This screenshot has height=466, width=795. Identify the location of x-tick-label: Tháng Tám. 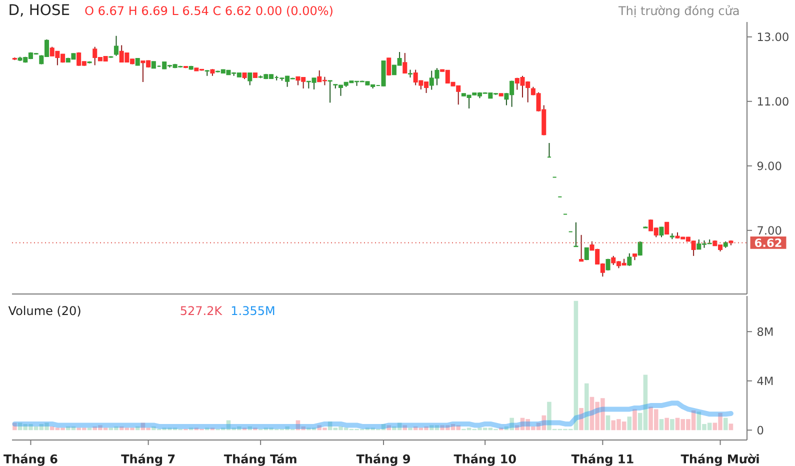
(260, 460).